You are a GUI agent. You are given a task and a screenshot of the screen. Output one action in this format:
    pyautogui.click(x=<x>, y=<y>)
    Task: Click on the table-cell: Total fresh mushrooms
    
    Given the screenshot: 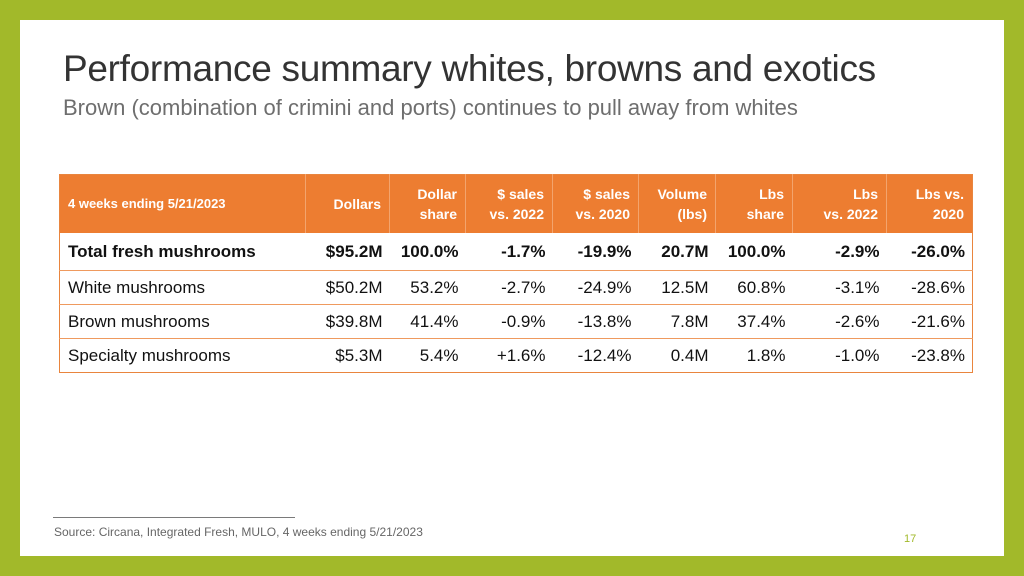 What is the action you would take?
    pyautogui.click(x=162, y=251)
    